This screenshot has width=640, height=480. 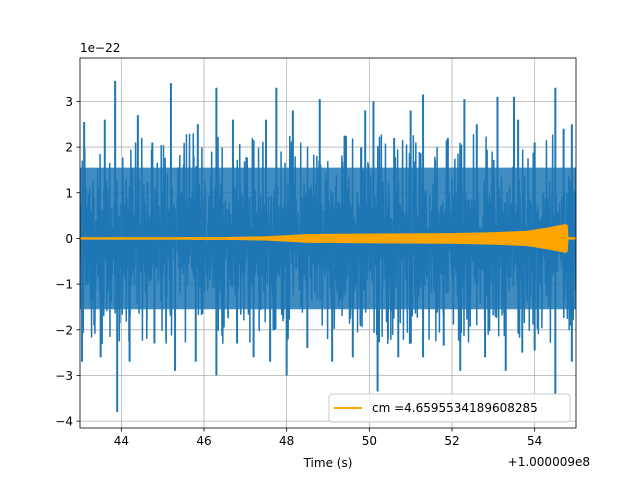 What do you see at coordinates (369, 441) in the screenshot?
I see `x-tick-label: 50` at bounding box center [369, 441].